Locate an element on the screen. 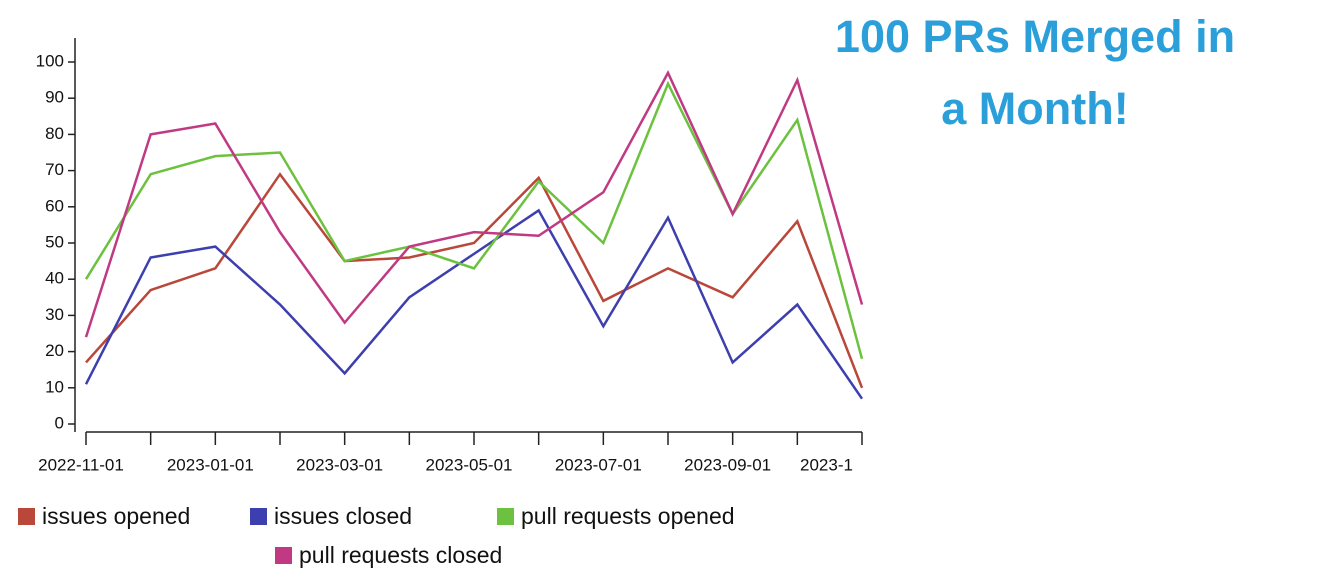 This screenshot has width=1337, height=579. x-tick-label: 2023-07-01 is located at coordinates (598, 464).